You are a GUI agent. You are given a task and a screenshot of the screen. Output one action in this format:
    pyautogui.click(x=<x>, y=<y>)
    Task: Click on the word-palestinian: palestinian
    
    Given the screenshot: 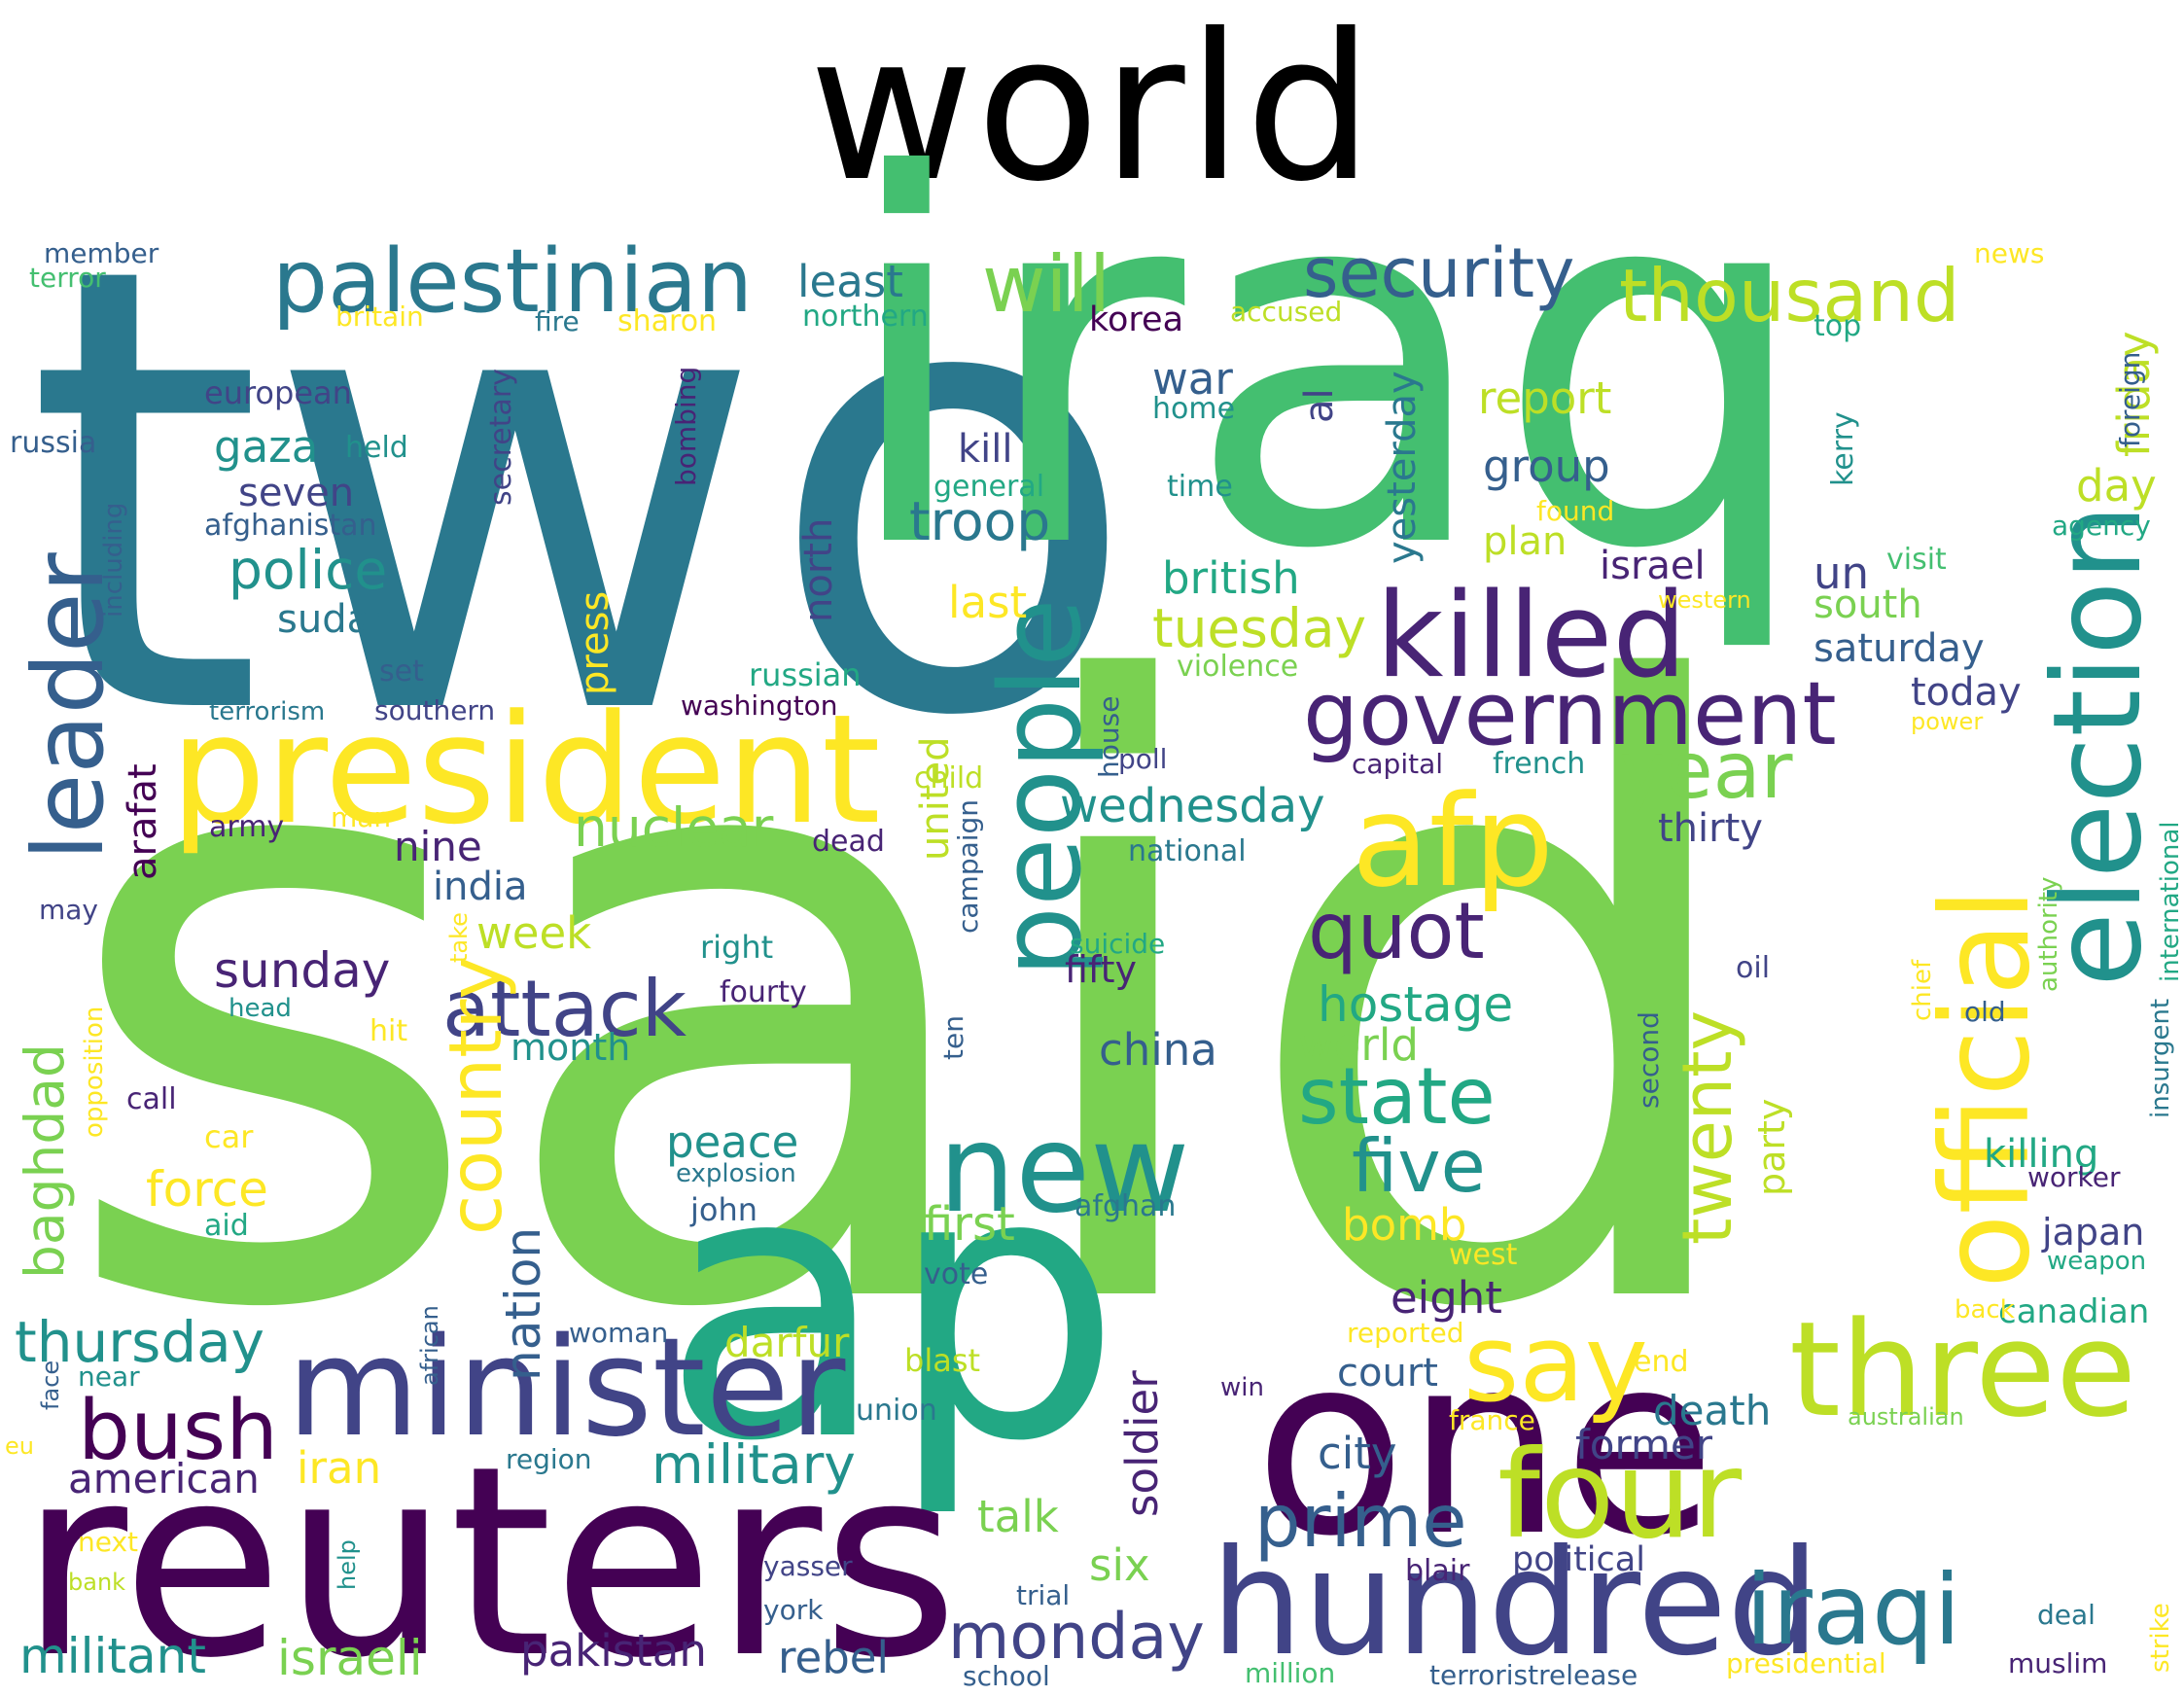 What is the action you would take?
    pyautogui.click(x=512, y=282)
    